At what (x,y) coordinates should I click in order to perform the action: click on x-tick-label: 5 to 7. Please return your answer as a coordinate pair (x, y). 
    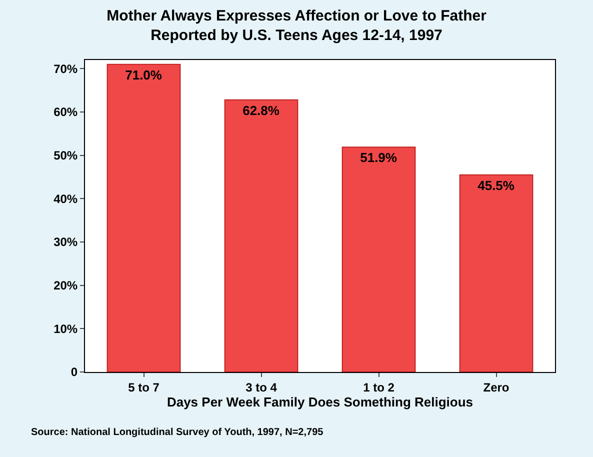
    Looking at the image, I should click on (144, 387).